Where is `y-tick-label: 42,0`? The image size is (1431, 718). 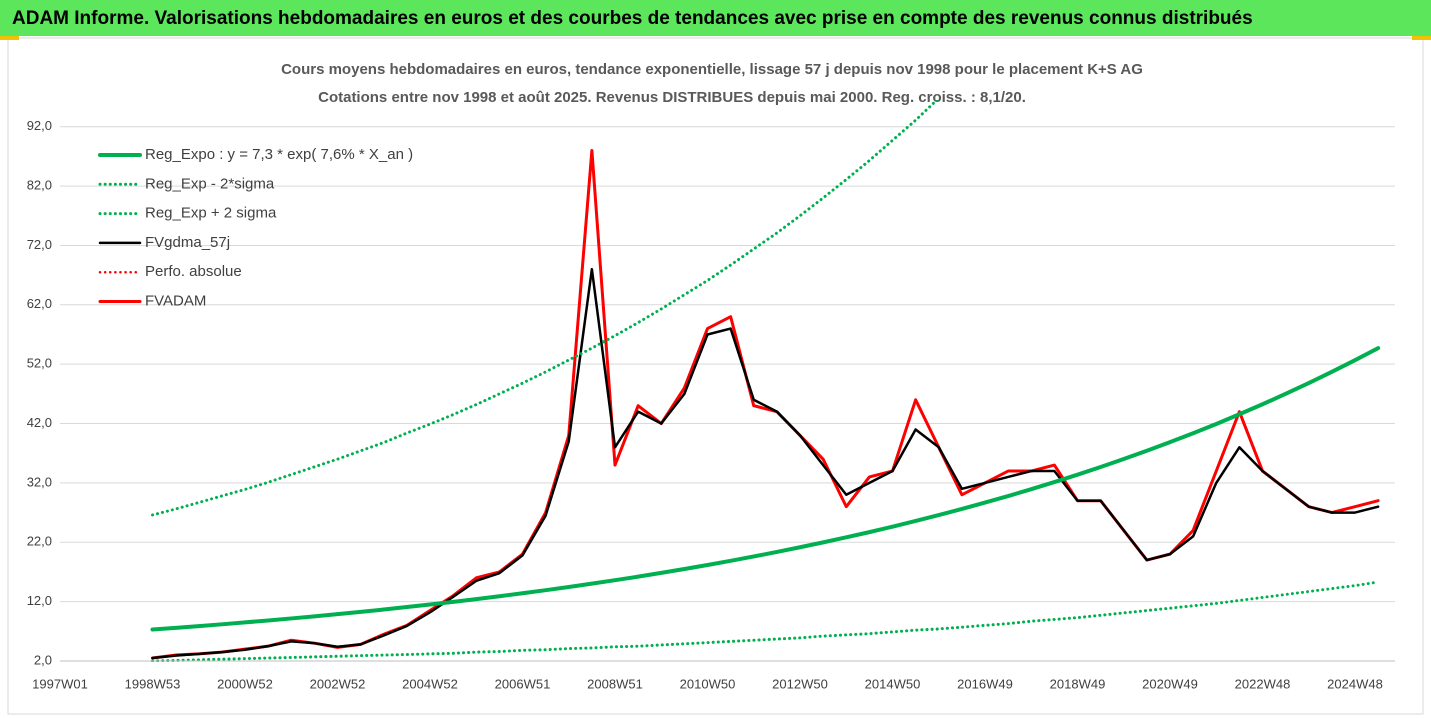
y-tick-label: 42,0 is located at coordinates (39, 422).